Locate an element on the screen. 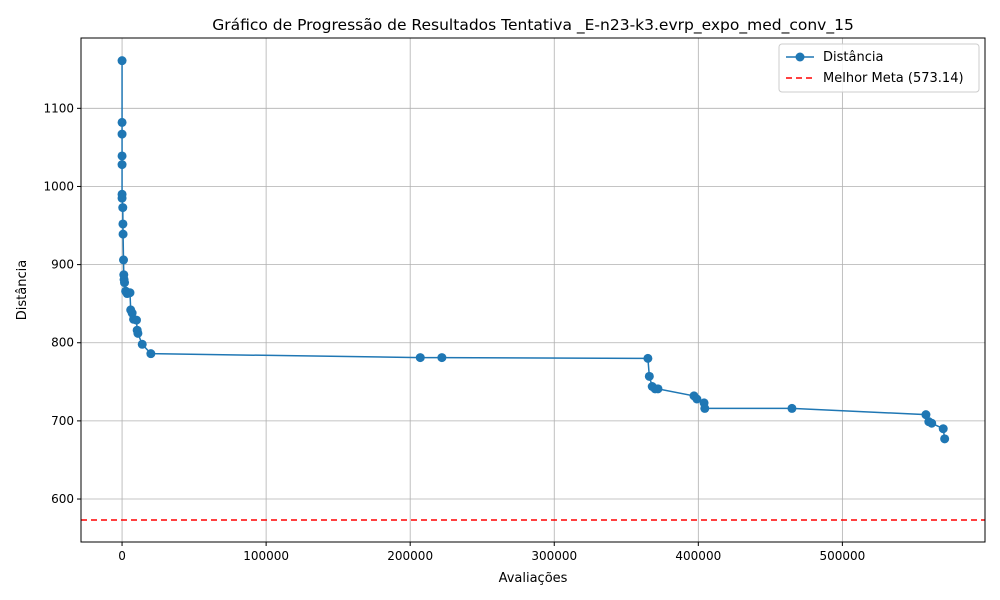 The width and height of the screenshot is (1000, 600). legend-series-label: Distância is located at coordinates (853, 57).